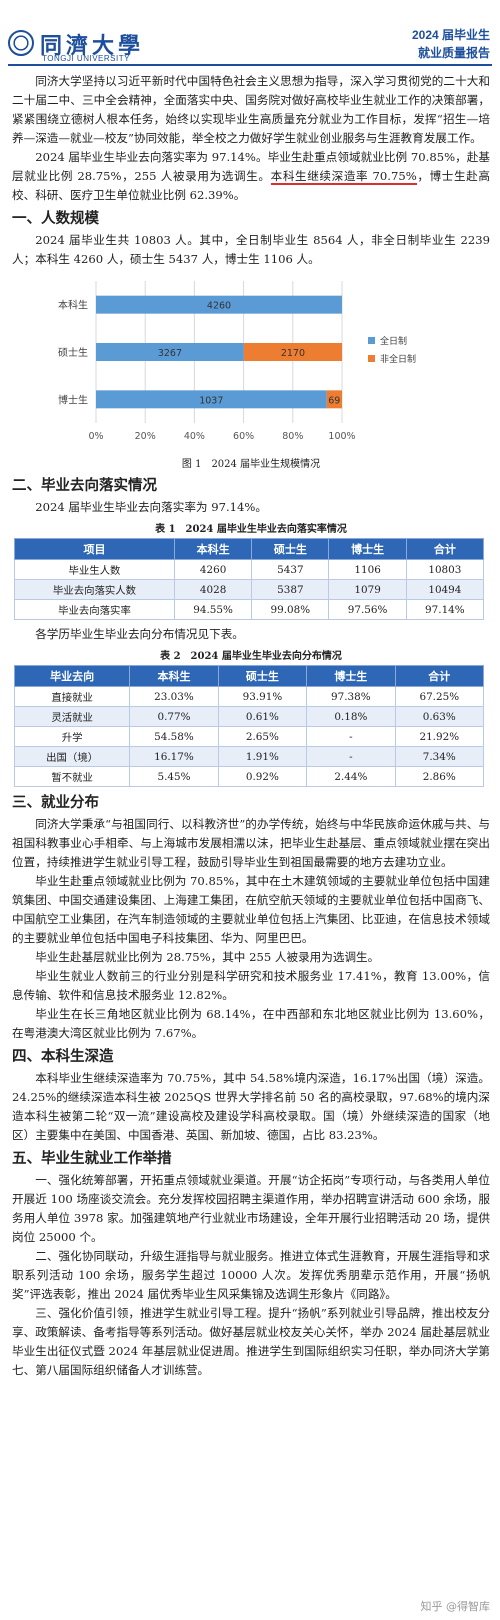 The image size is (500, 1620). What do you see at coordinates (174, 716) in the screenshot?
I see `table-2-cell: 0.77%` at bounding box center [174, 716].